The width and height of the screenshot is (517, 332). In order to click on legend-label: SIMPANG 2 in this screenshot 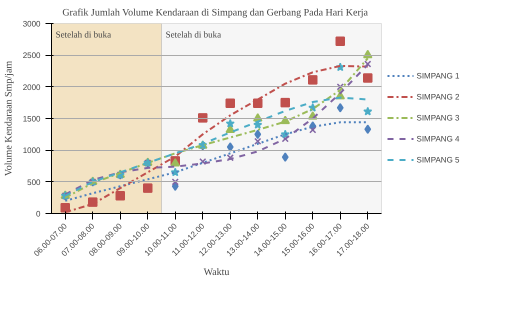, I will do `click(438, 97)`.